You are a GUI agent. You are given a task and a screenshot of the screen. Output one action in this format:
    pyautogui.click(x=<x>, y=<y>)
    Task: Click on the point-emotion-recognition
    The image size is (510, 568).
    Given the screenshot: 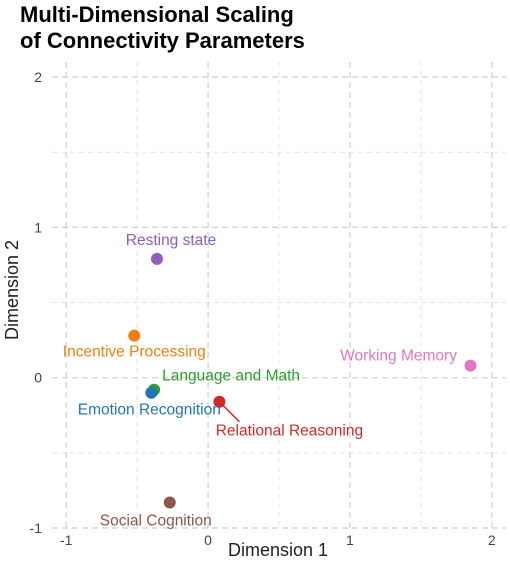 What is the action you would take?
    pyautogui.click(x=151, y=392)
    